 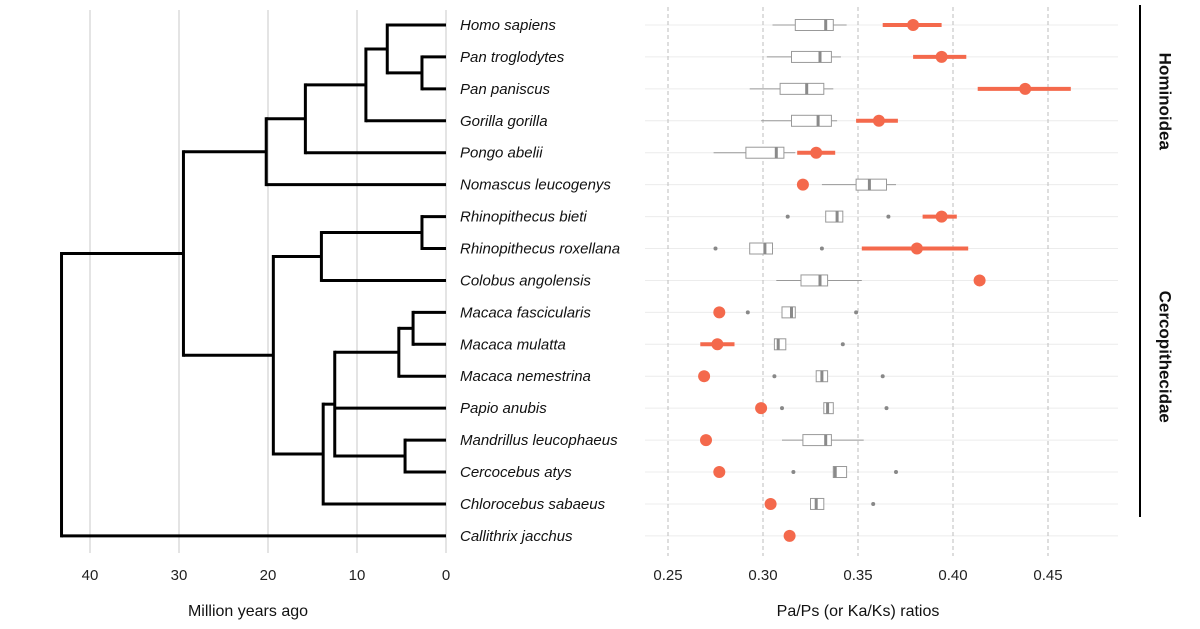 What do you see at coordinates (357, 575) in the screenshot?
I see `tree-tick-label: 10` at bounding box center [357, 575].